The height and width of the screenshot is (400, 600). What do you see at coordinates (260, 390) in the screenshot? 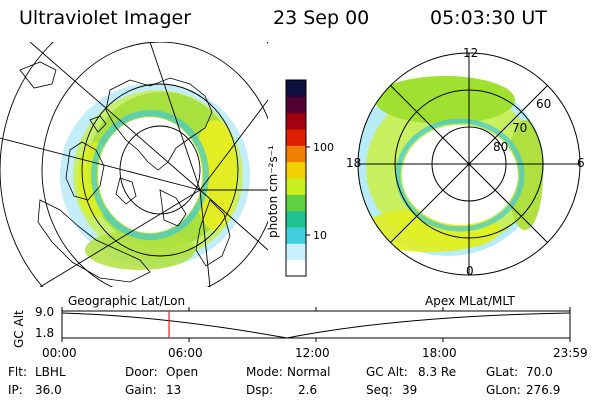
I see `dsp-label: Dsp:` at bounding box center [260, 390].